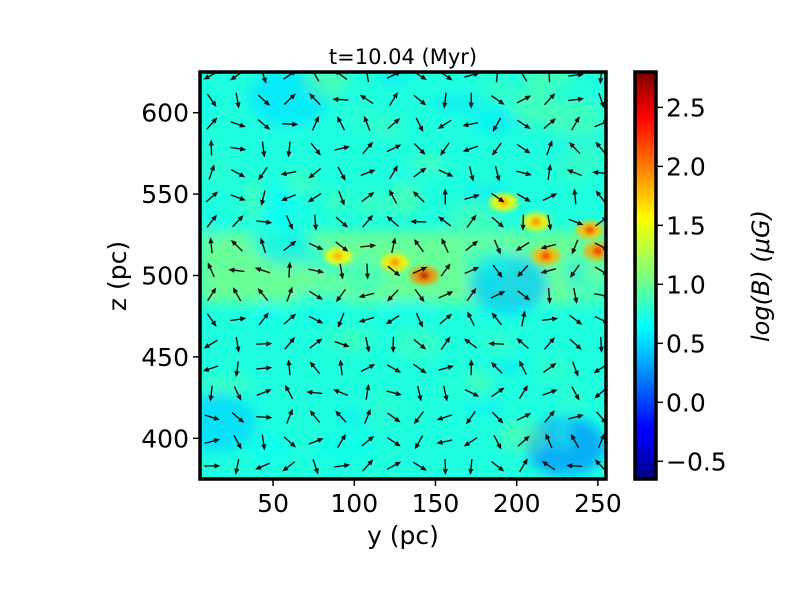  I want to click on colorbar, so click(645, 275).